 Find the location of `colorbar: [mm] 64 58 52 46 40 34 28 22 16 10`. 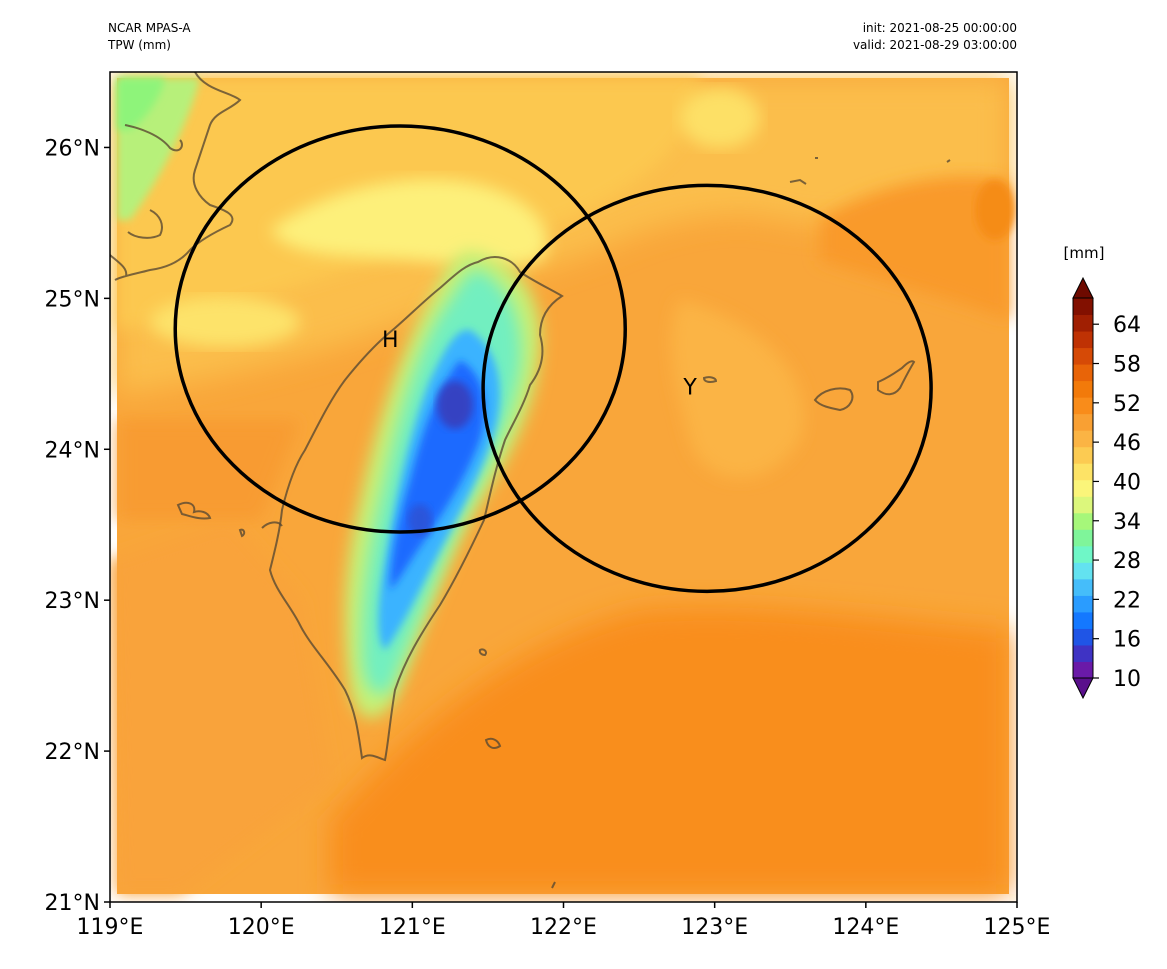

colorbar: [mm] 64 58 52 46 40 34 28 22 16 10 is located at coordinates (1102, 472).